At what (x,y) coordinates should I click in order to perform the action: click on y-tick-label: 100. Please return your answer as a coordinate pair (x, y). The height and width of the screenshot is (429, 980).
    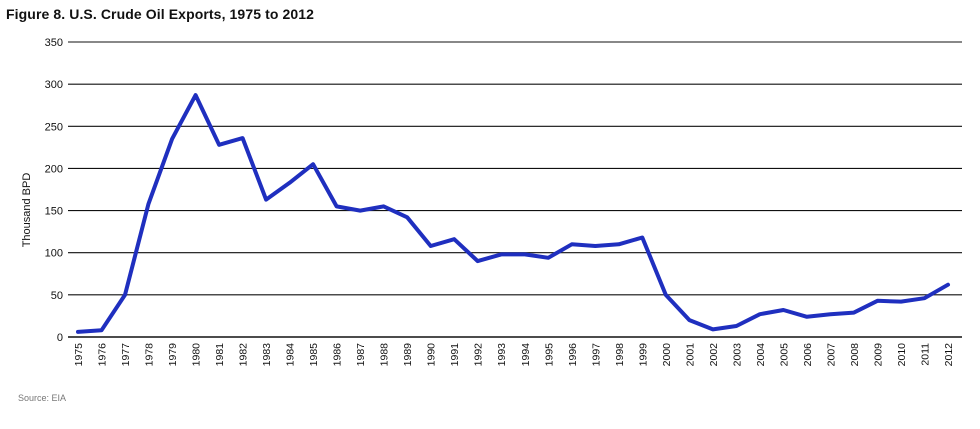
    Looking at the image, I should click on (54, 254).